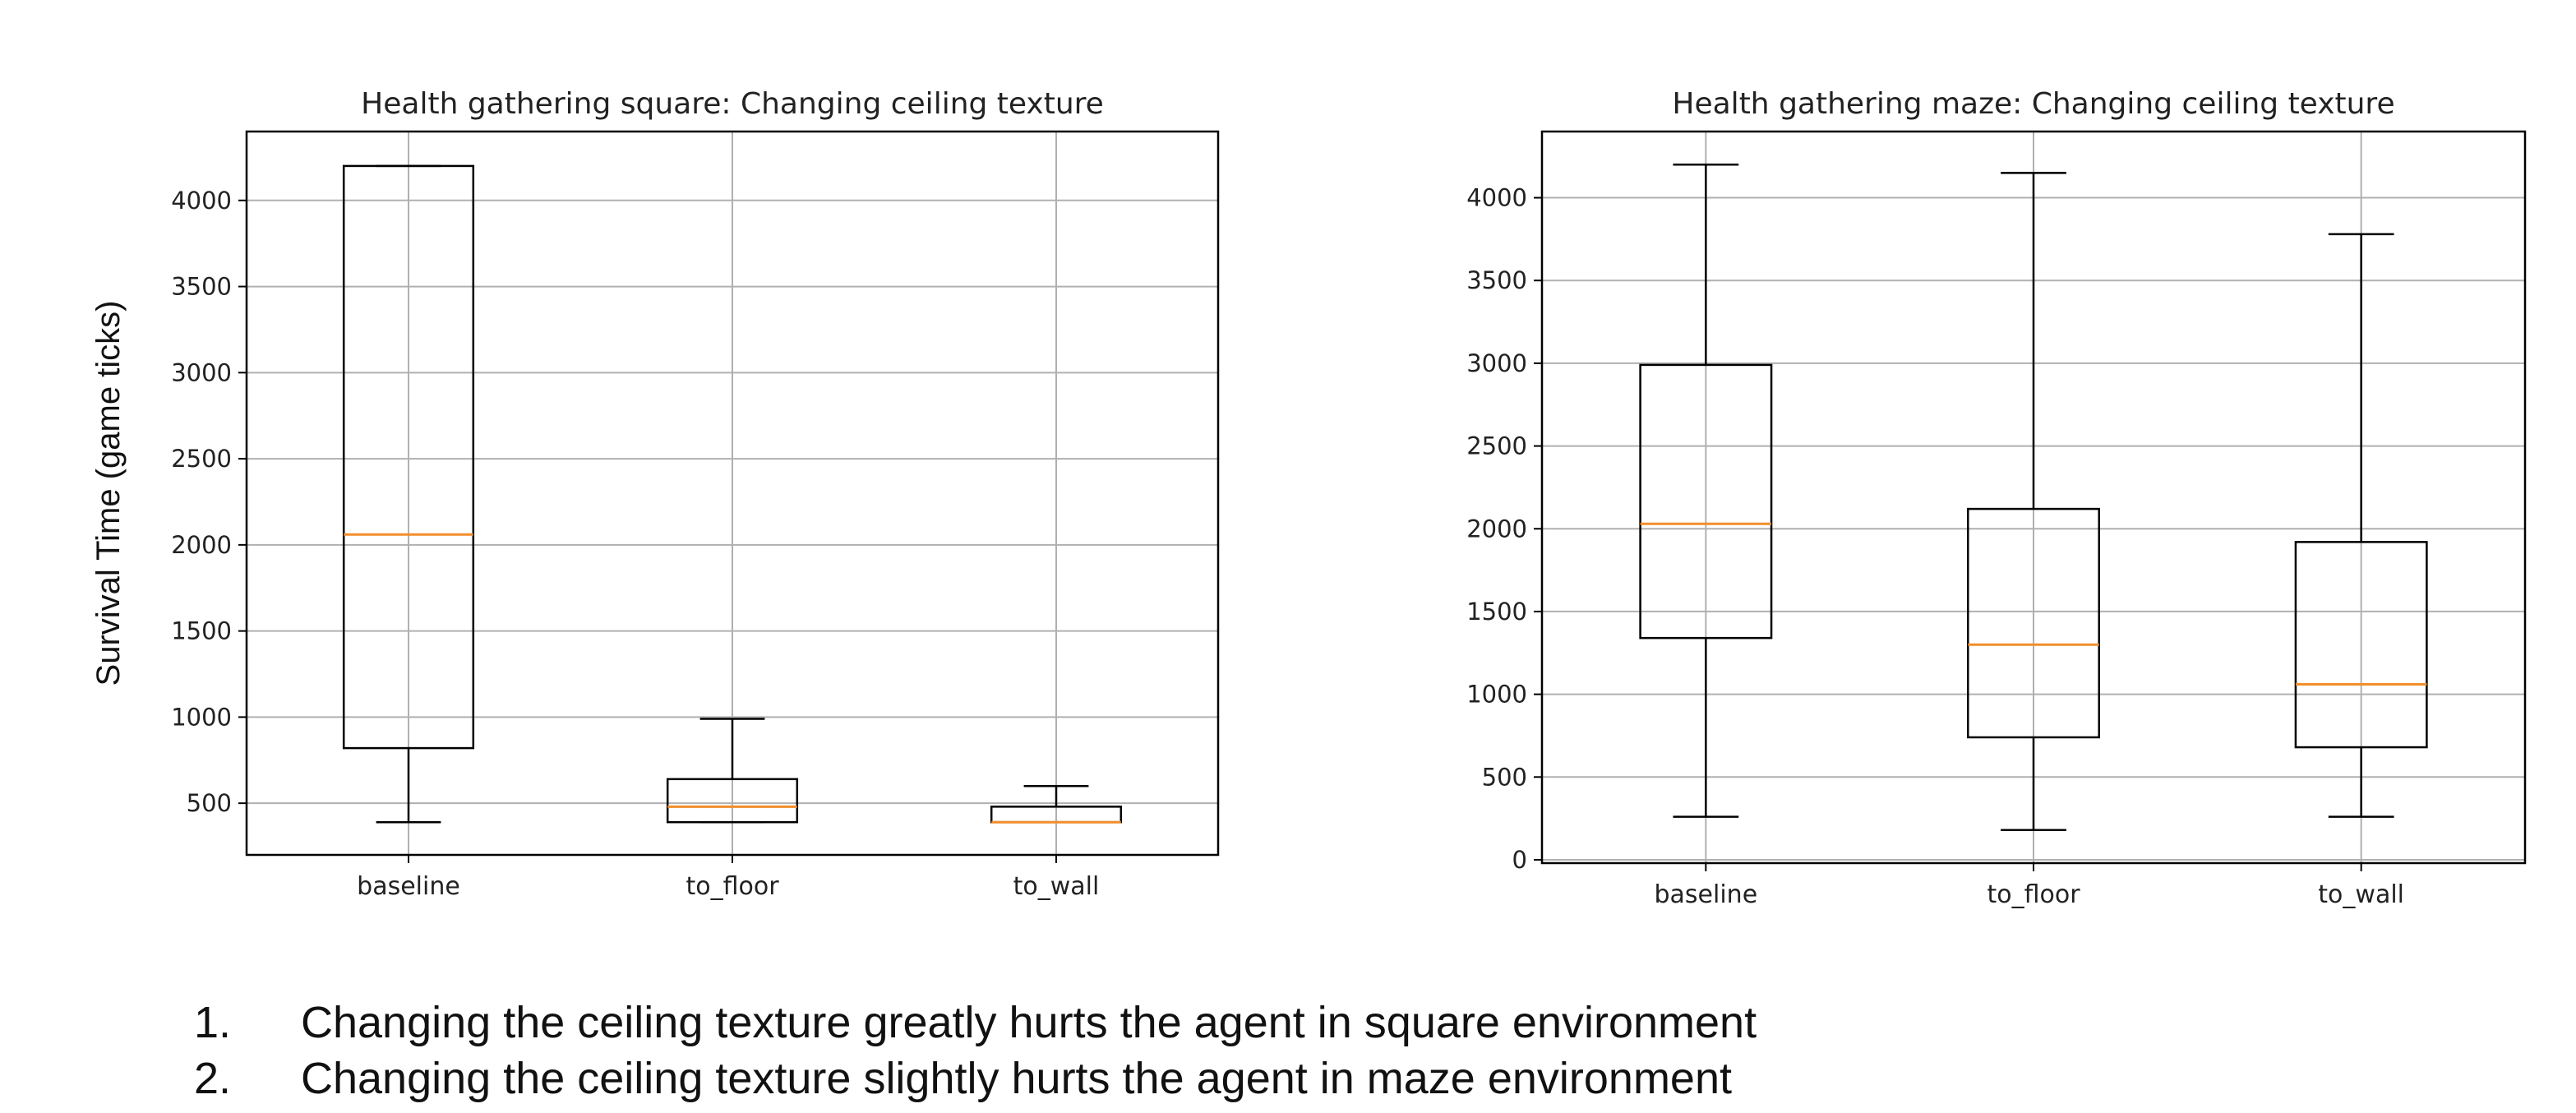 Image resolution: width=2576 pixels, height=1113 pixels. What do you see at coordinates (2361, 645) in the screenshot?
I see `box-to_wall` at bounding box center [2361, 645].